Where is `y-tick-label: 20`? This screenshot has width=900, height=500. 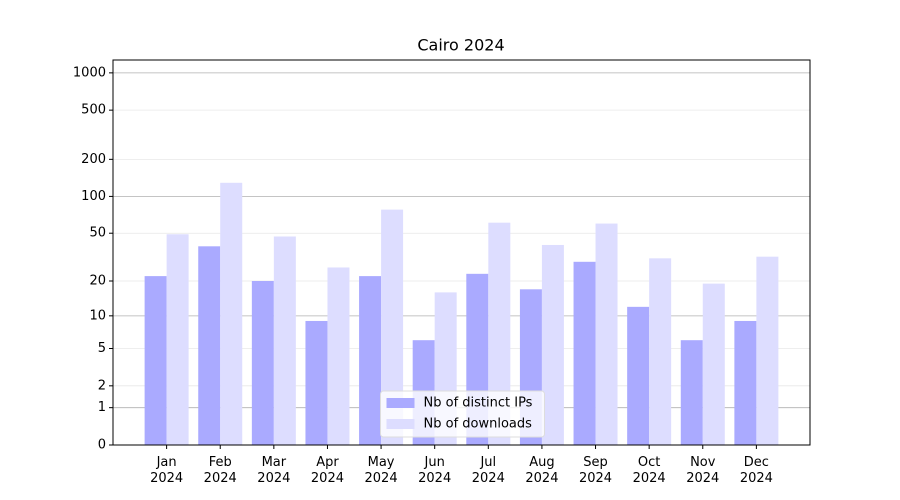 y-tick-label: 20 is located at coordinates (97, 281).